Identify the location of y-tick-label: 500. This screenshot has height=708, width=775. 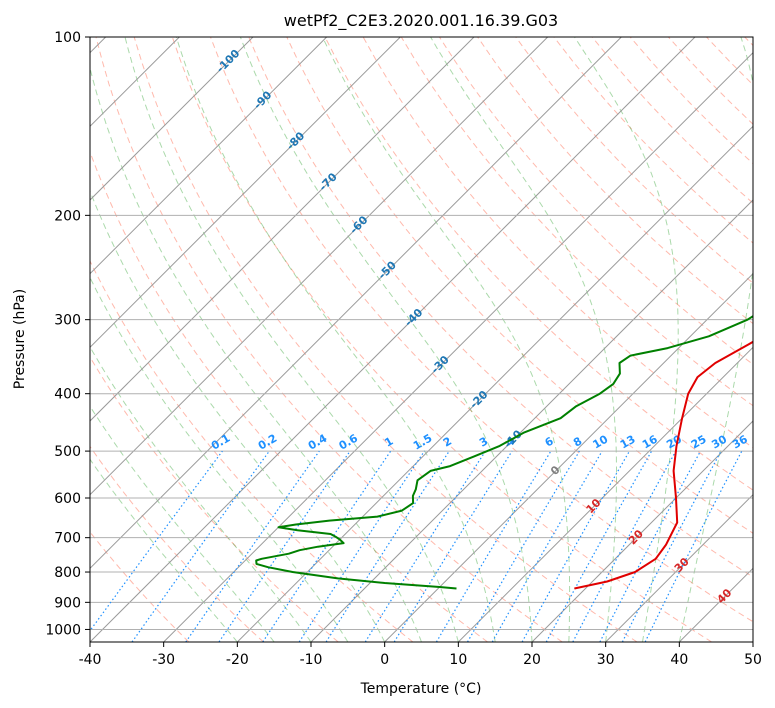
(67, 452).